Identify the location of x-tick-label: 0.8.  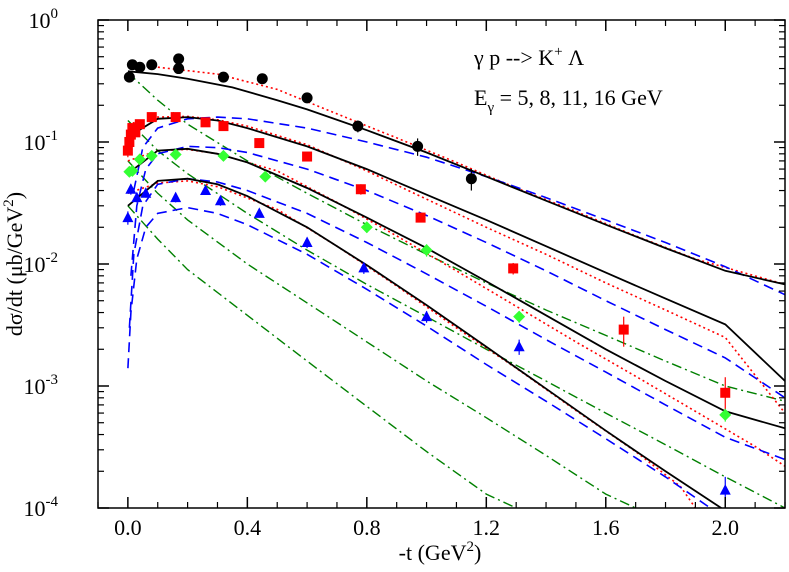
(367, 527).